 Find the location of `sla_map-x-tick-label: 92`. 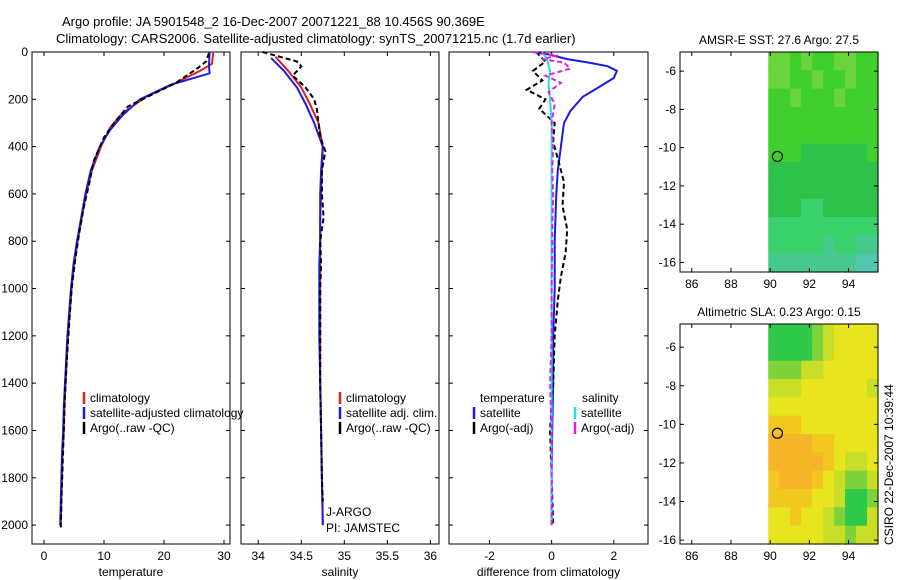

sla_map-x-tick-label: 92 is located at coordinates (810, 556).